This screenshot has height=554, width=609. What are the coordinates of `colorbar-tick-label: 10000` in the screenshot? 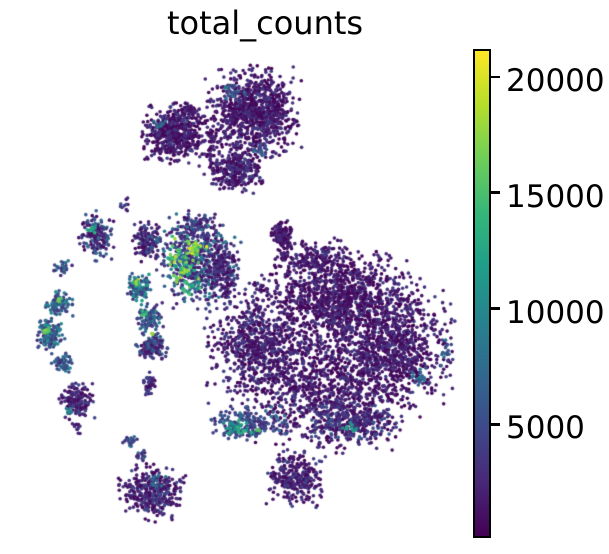 It's located at (555, 312).